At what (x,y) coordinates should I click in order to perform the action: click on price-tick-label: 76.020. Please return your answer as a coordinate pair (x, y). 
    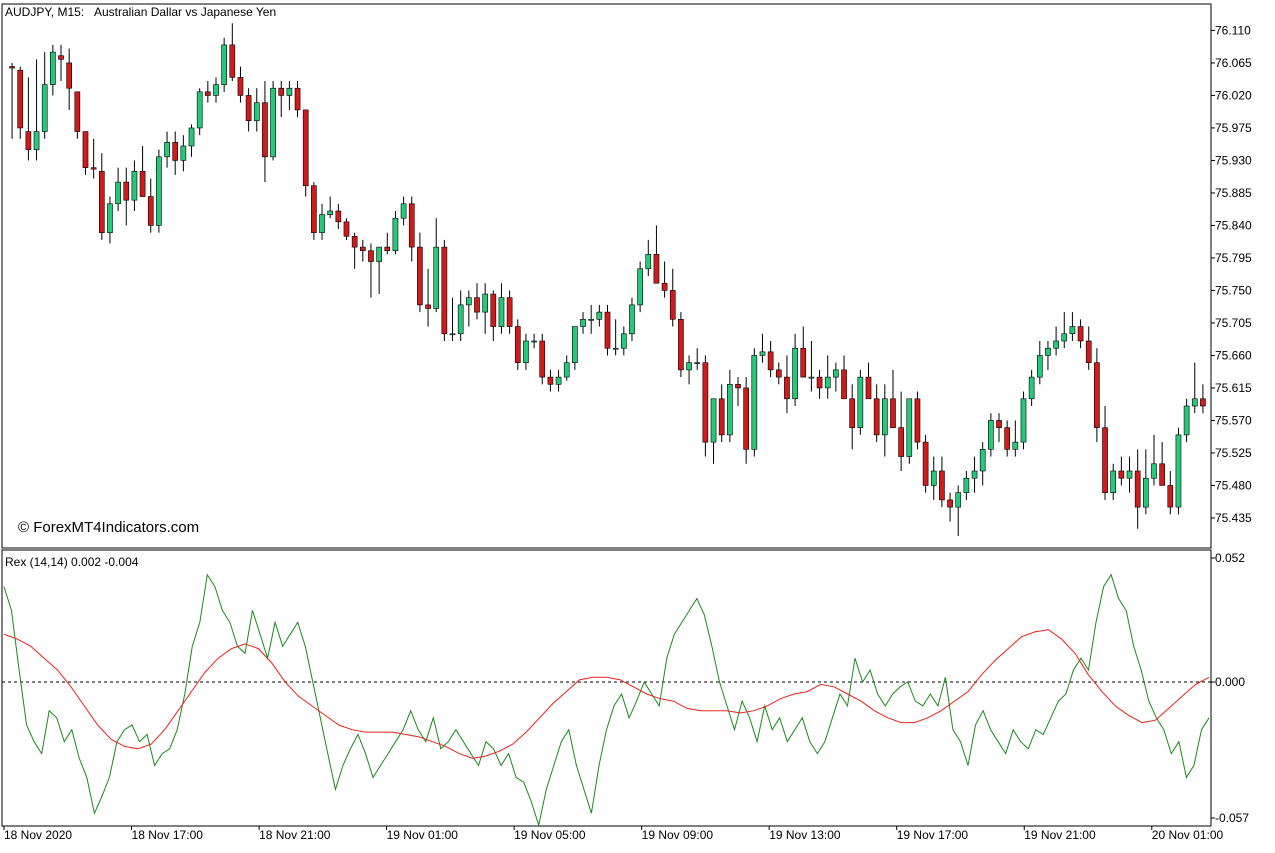
    Looking at the image, I should click on (1233, 95).